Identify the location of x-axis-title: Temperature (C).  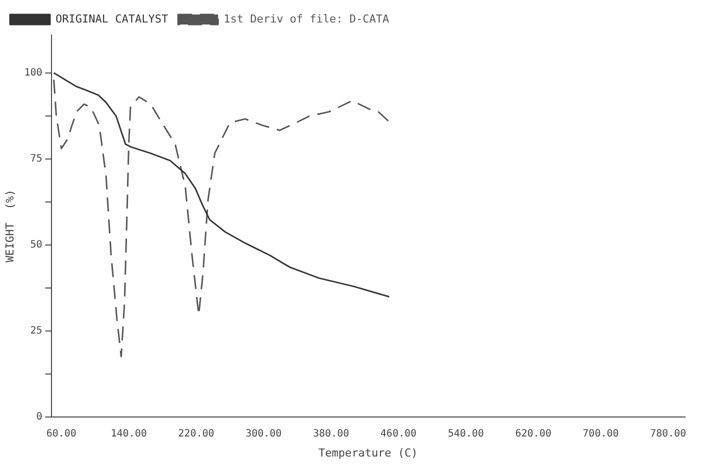
(368, 453).